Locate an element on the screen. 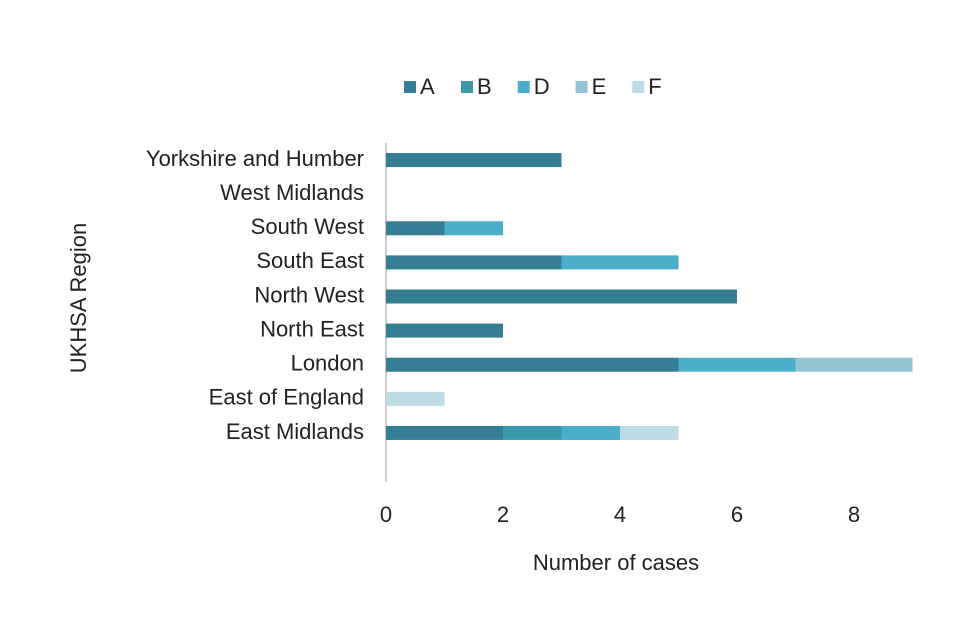  x-axis-label: Number of cases is located at coordinates (616, 562).